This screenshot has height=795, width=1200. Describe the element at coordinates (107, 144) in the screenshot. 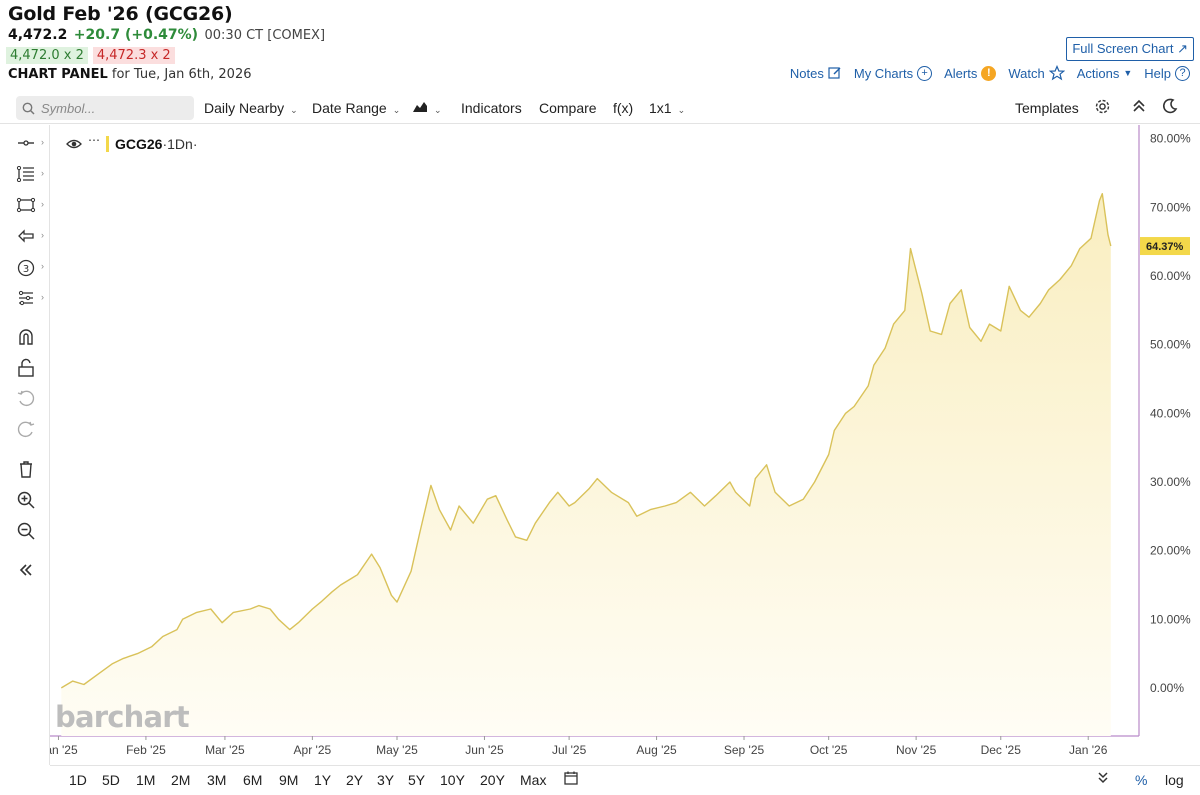

I see `series-color-swatch` at that location.